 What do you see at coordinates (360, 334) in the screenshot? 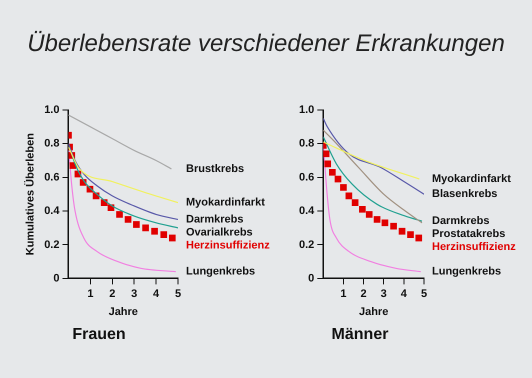
I see `text: Männer` at bounding box center [360, 334].